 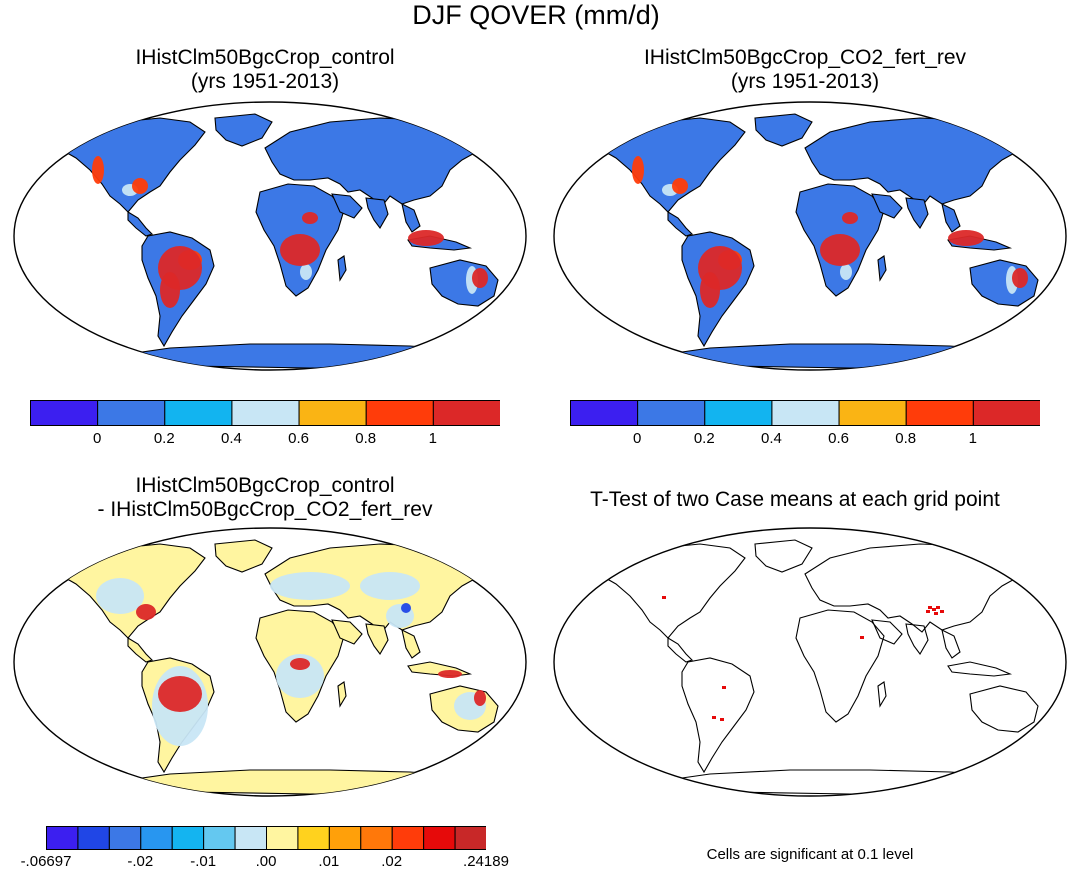 I want to click on continent-africa, so click(x=840, y=666).